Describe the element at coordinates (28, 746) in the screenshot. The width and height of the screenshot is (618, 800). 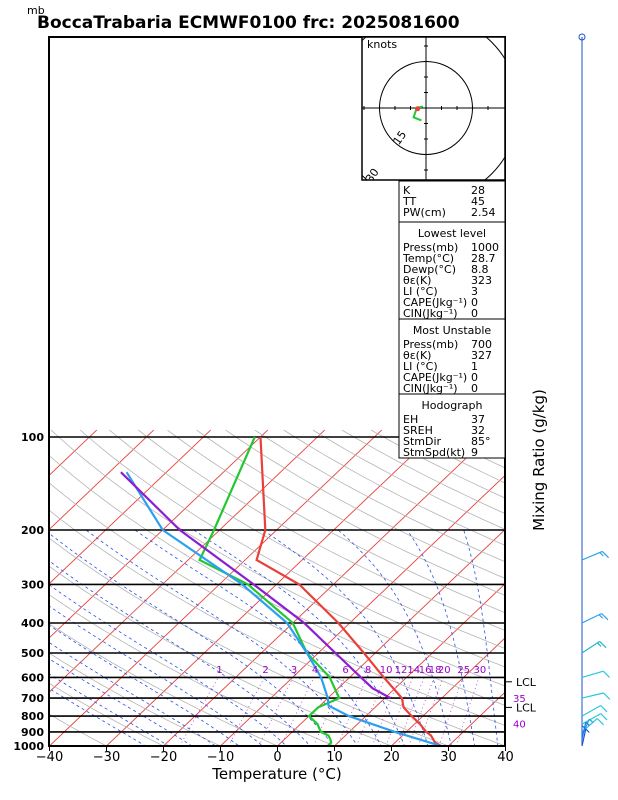
I see `pressure-tick-label: 1000` at that location.